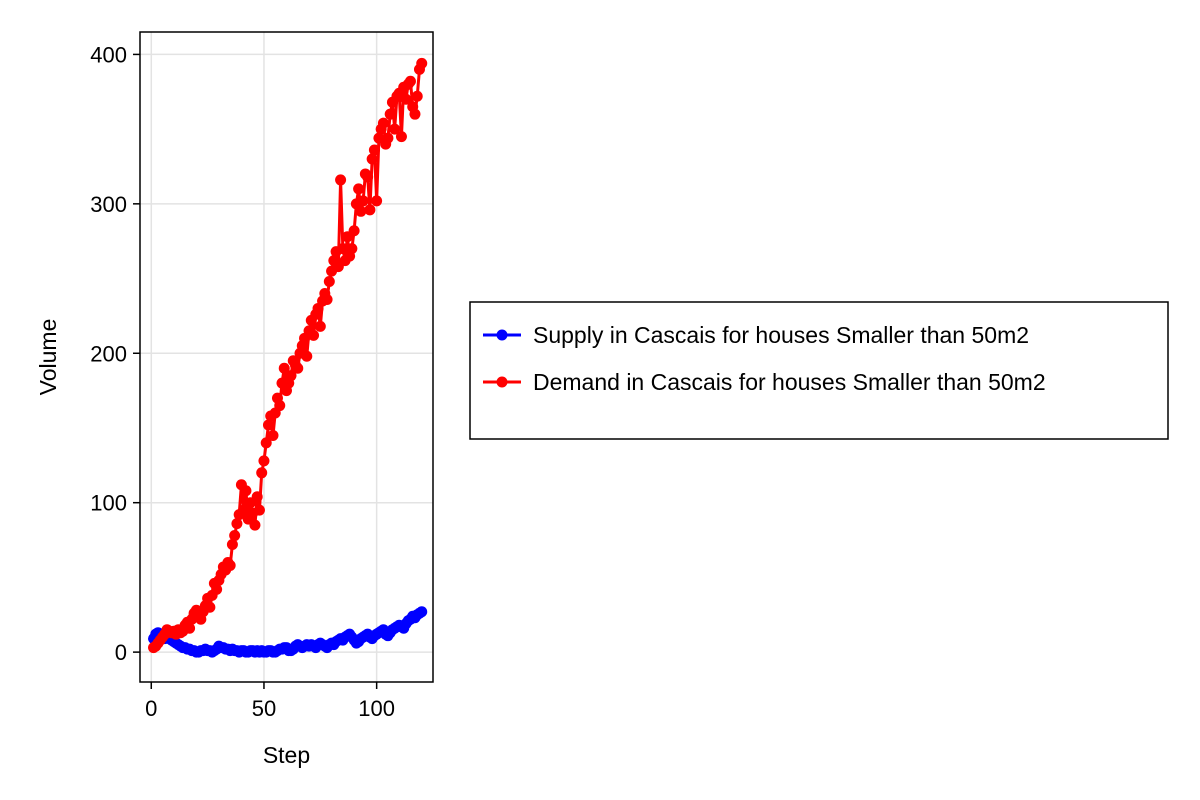 This screenshot has width=1200, height=800. What do you see at coordinates (286, 755) in the screenshot?
I see `x-axis-title: Step` at bounding box center [286, 755].